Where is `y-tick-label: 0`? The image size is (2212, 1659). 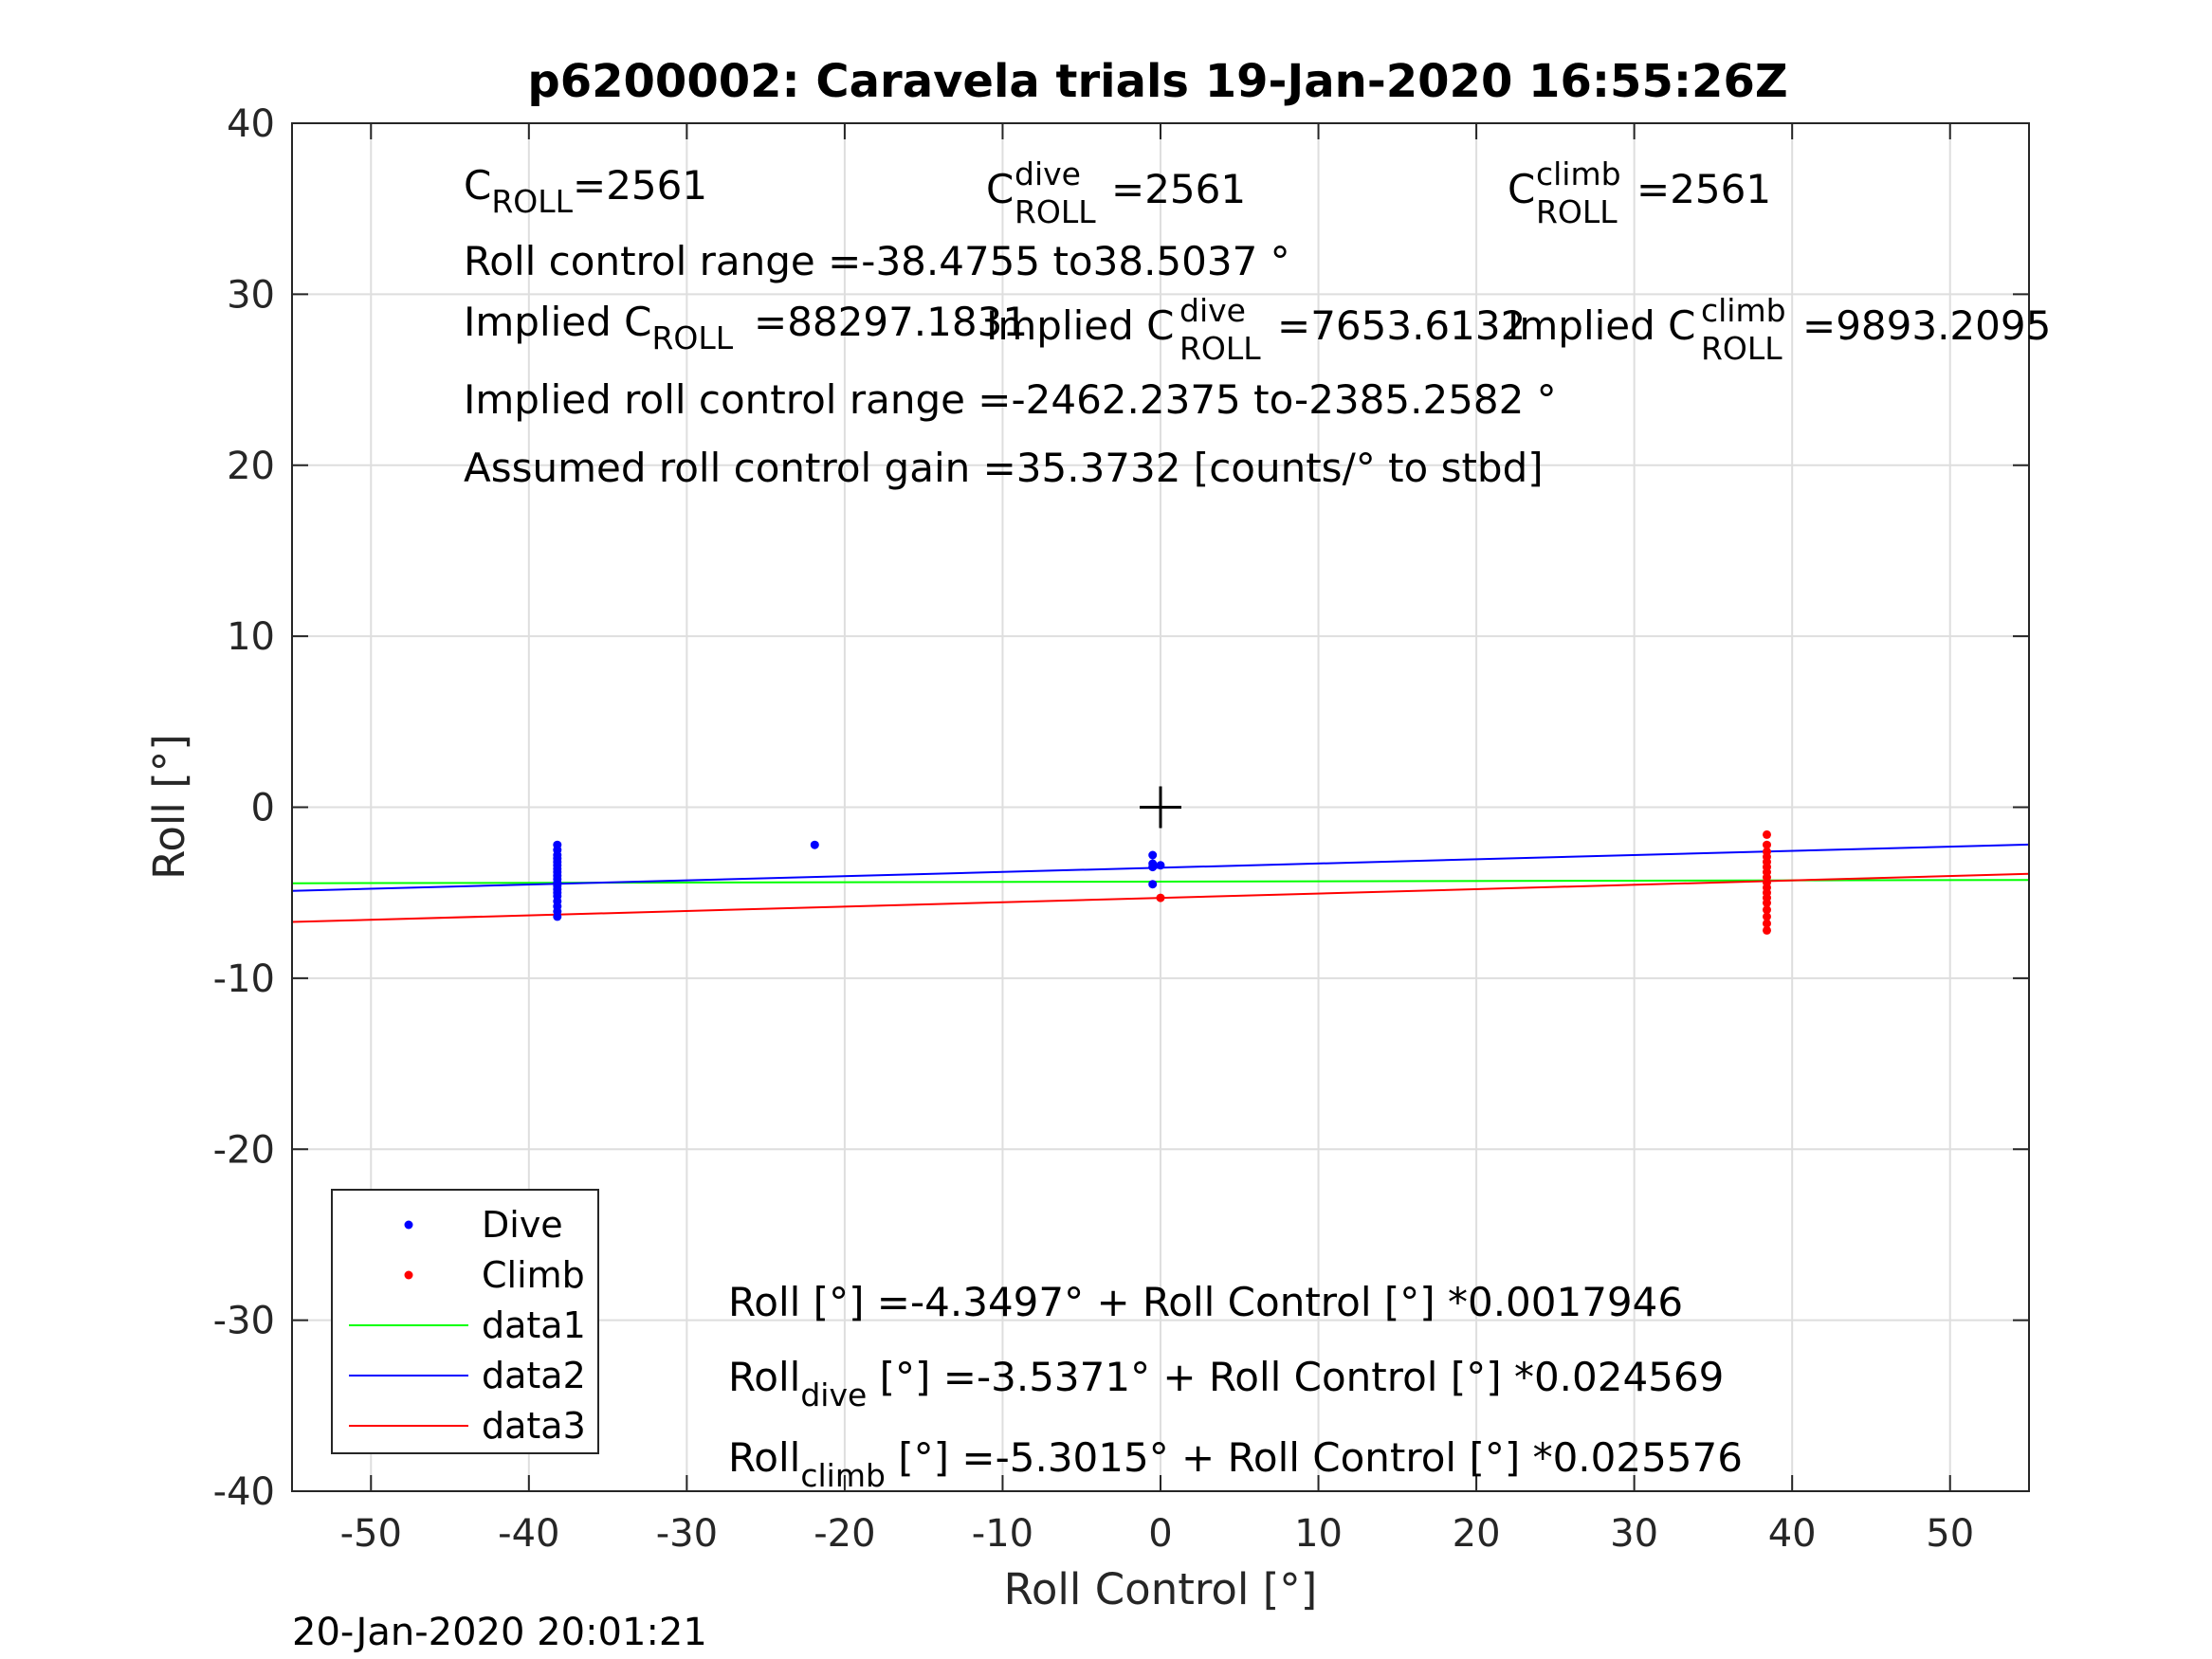 y-tick-label: 0 is located at coordinates (263, 808).